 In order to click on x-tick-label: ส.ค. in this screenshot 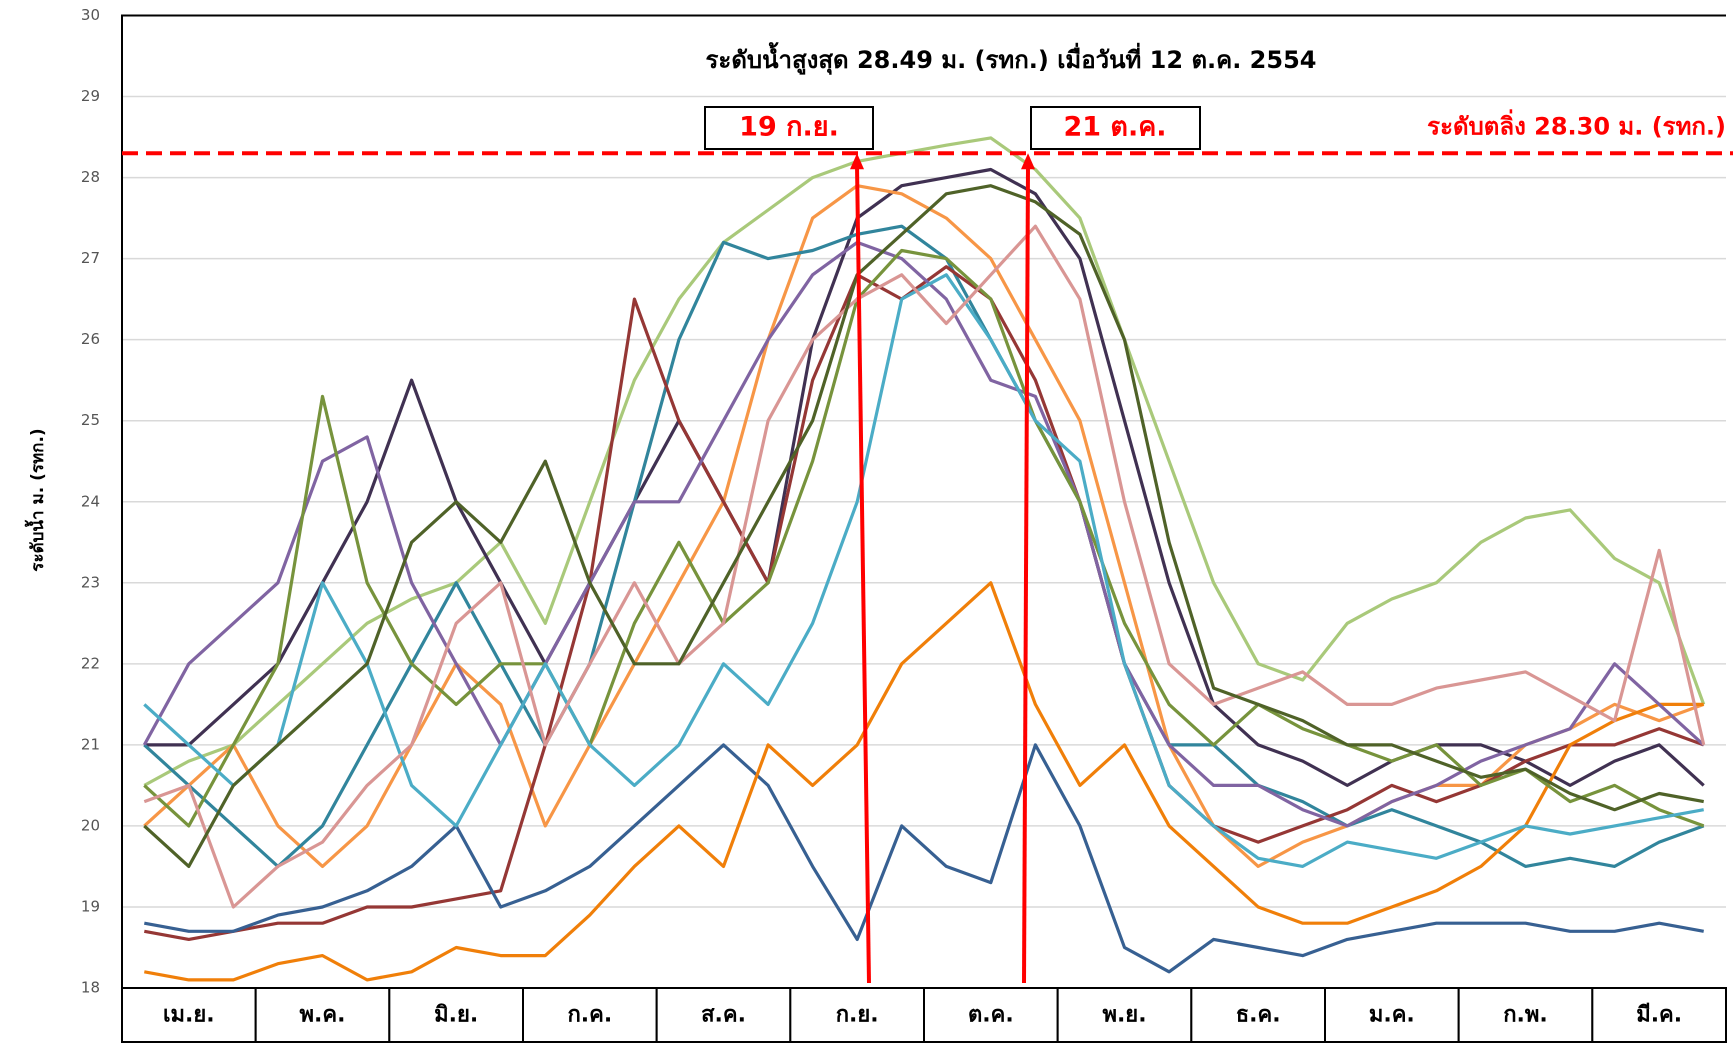, I will do `click(723, 1015)`.